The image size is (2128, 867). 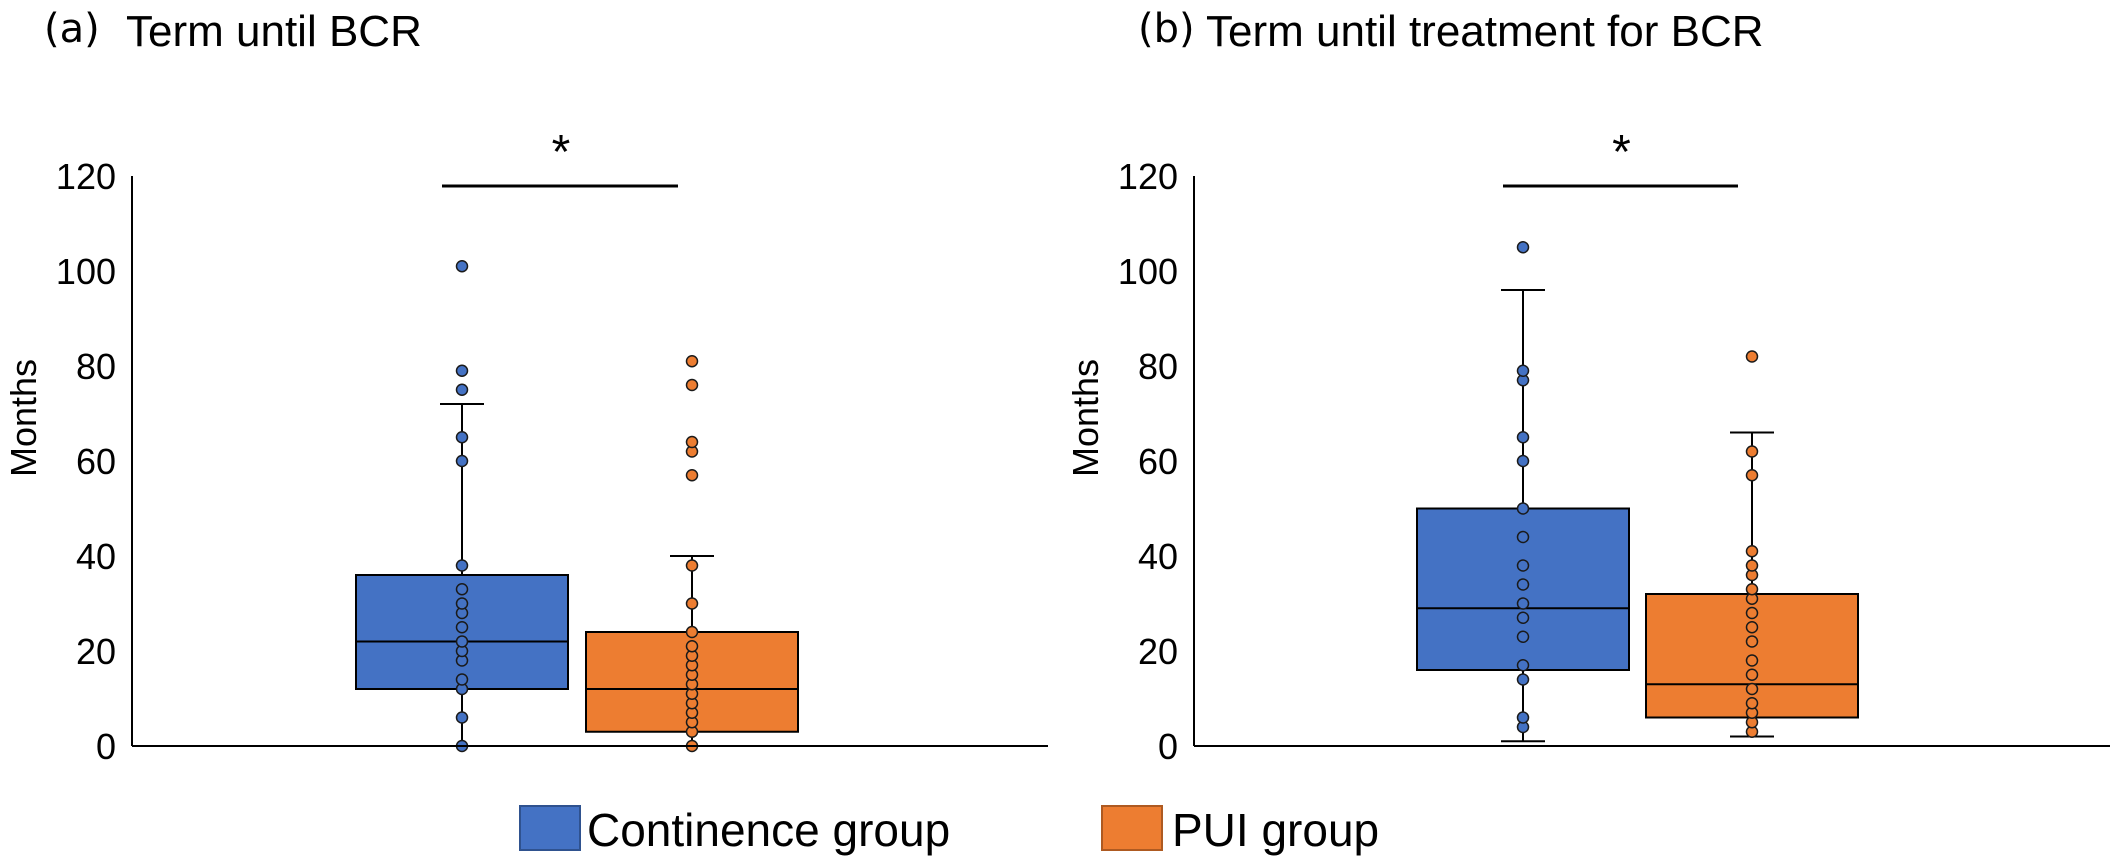 I want to click on legend-label-pui: PUI group, so click(x=1275, y=830).